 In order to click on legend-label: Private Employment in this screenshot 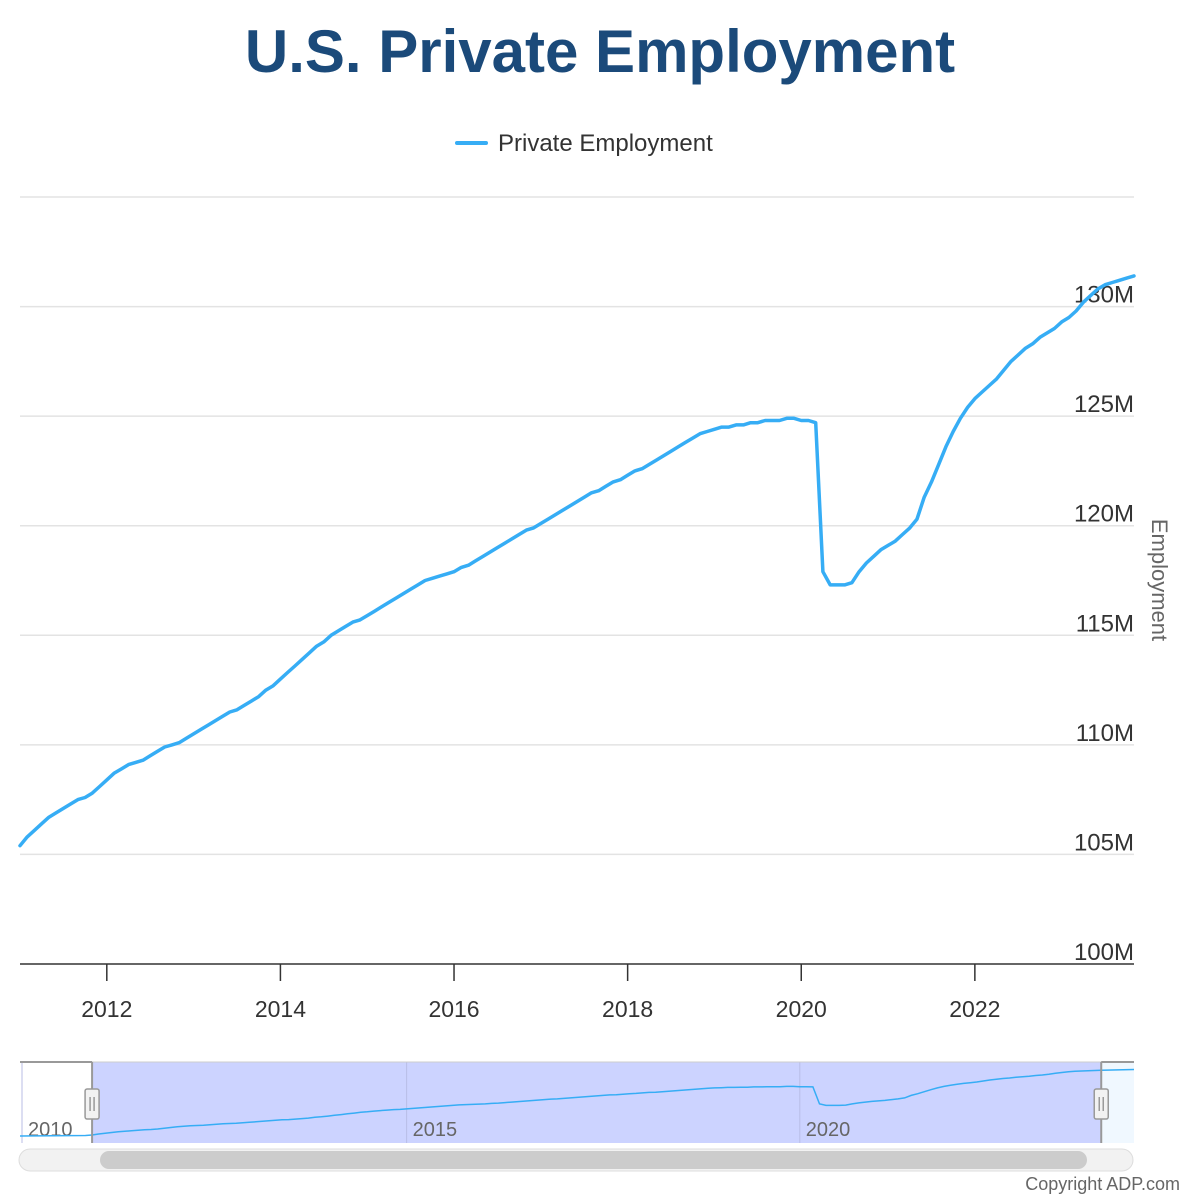, I will do `click(605, 143)`.